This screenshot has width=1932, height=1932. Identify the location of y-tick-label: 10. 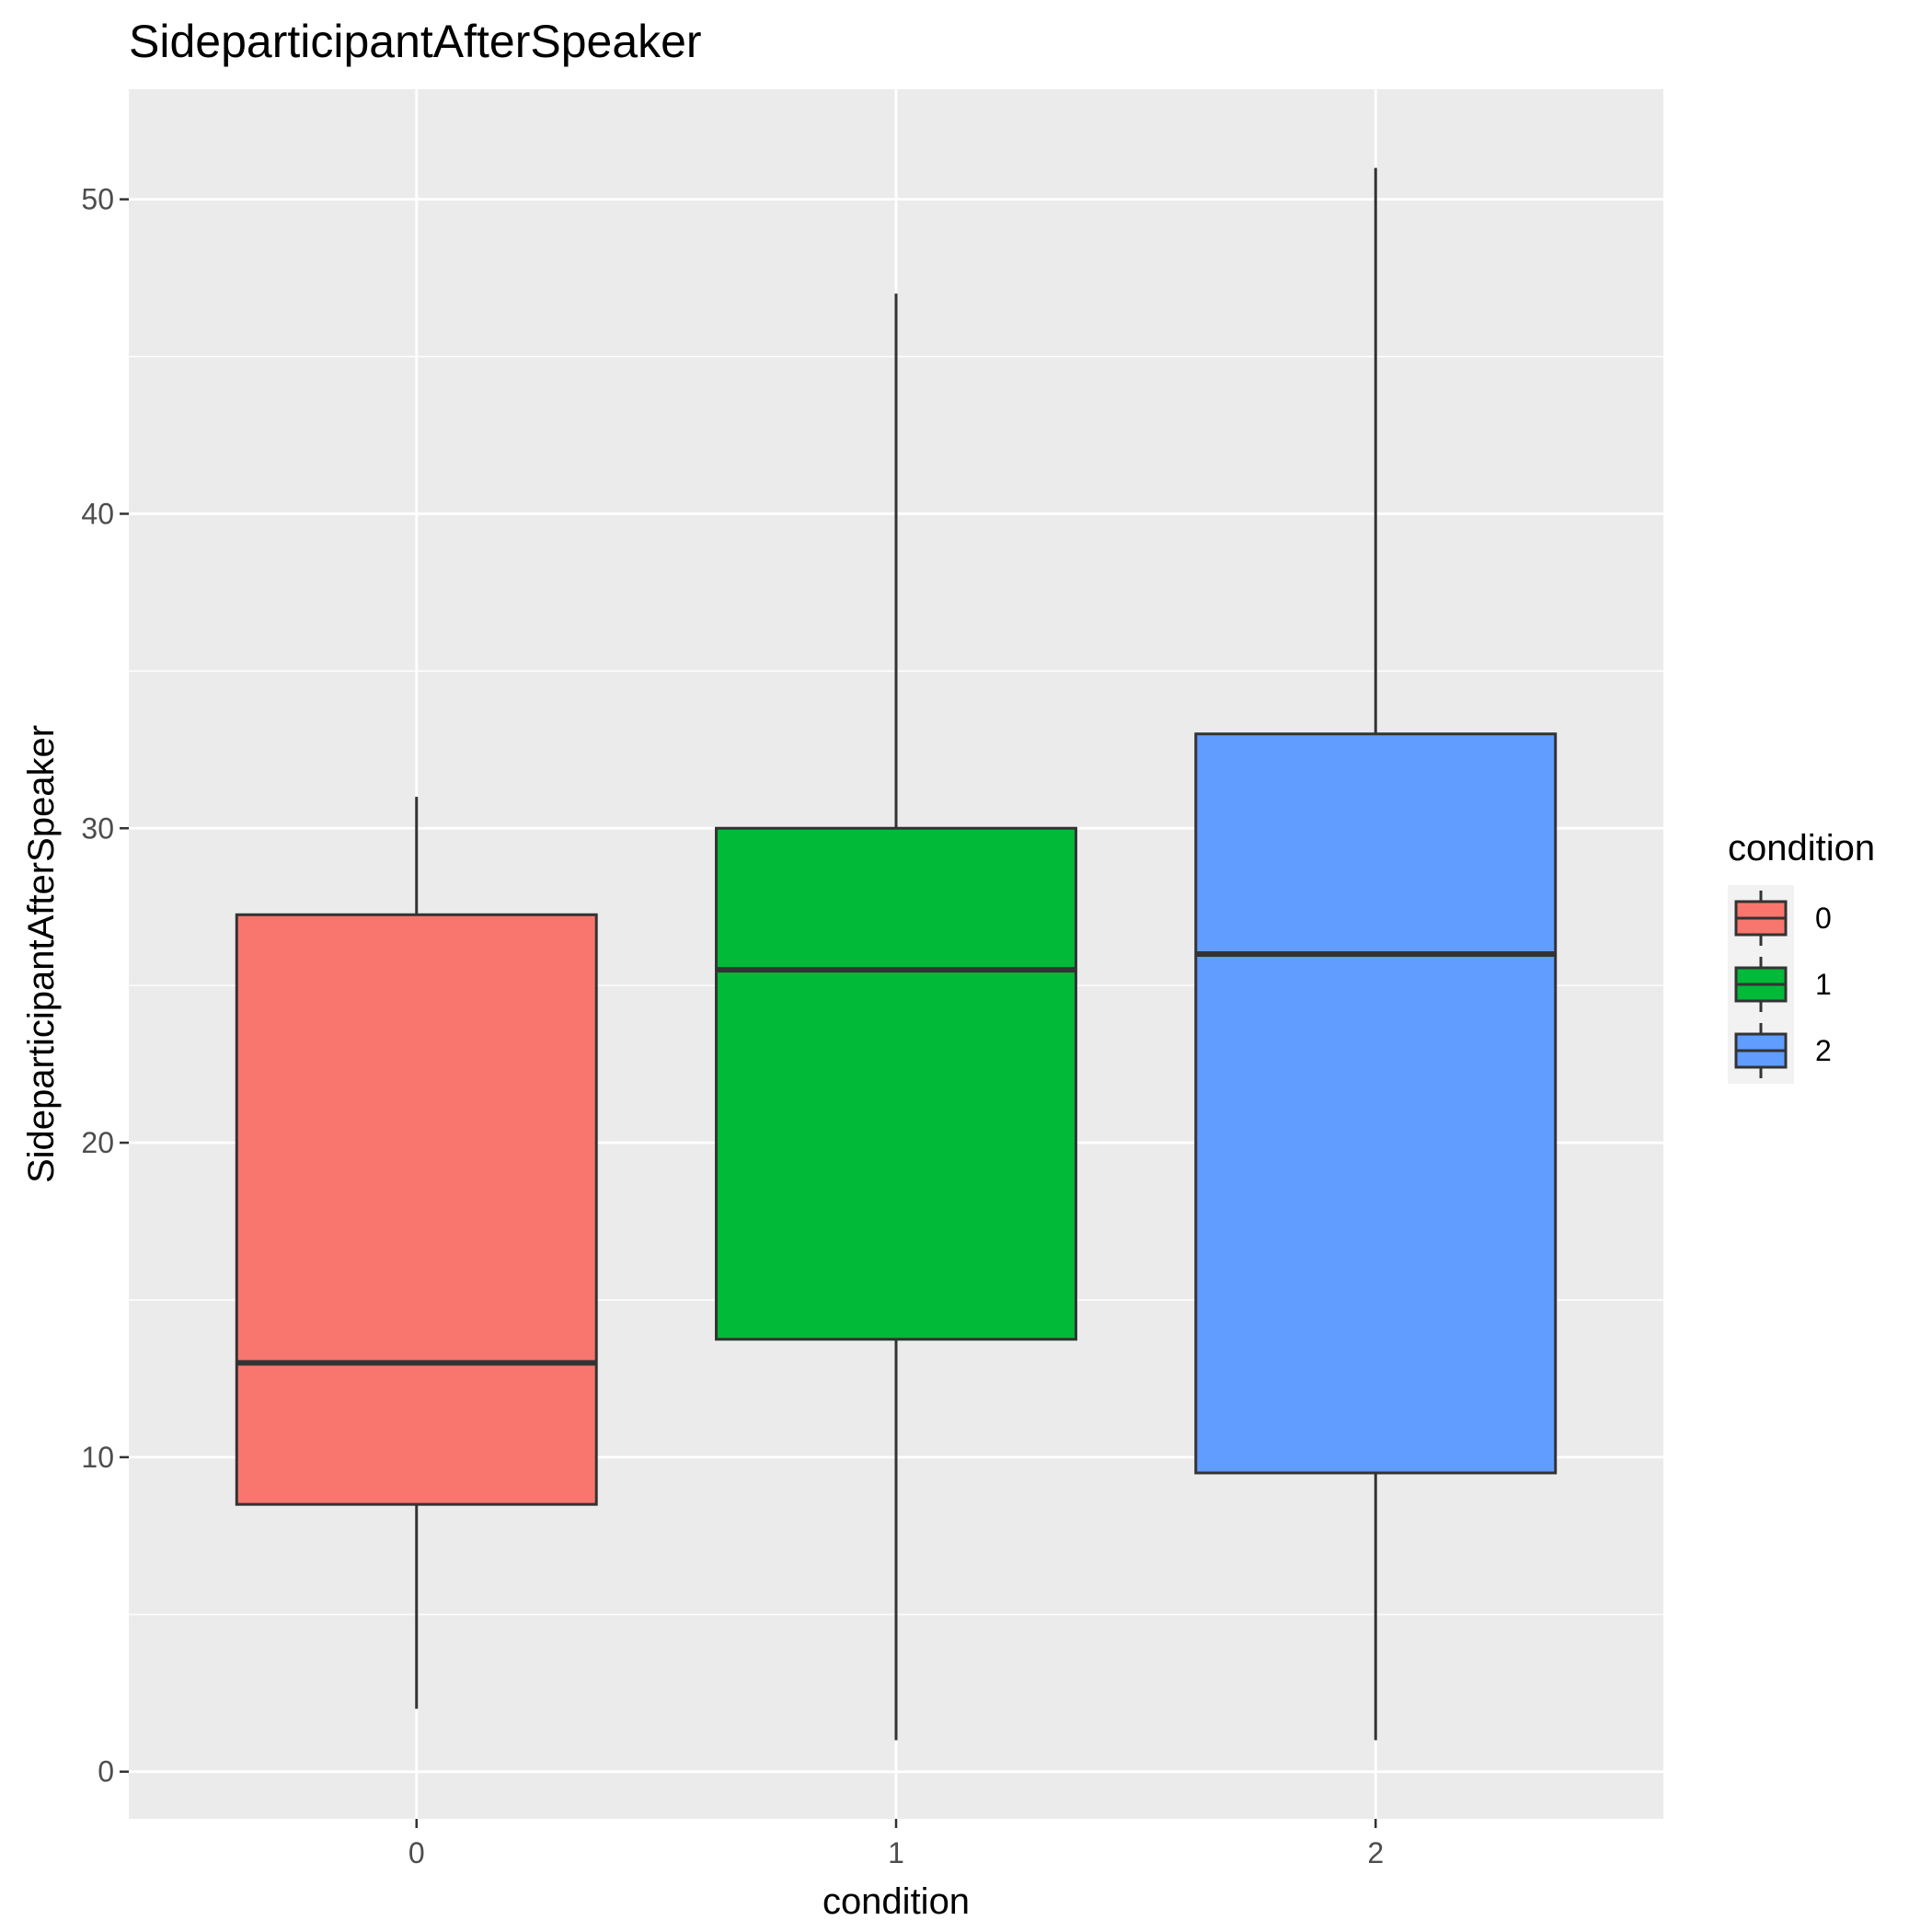
(97, 1457).